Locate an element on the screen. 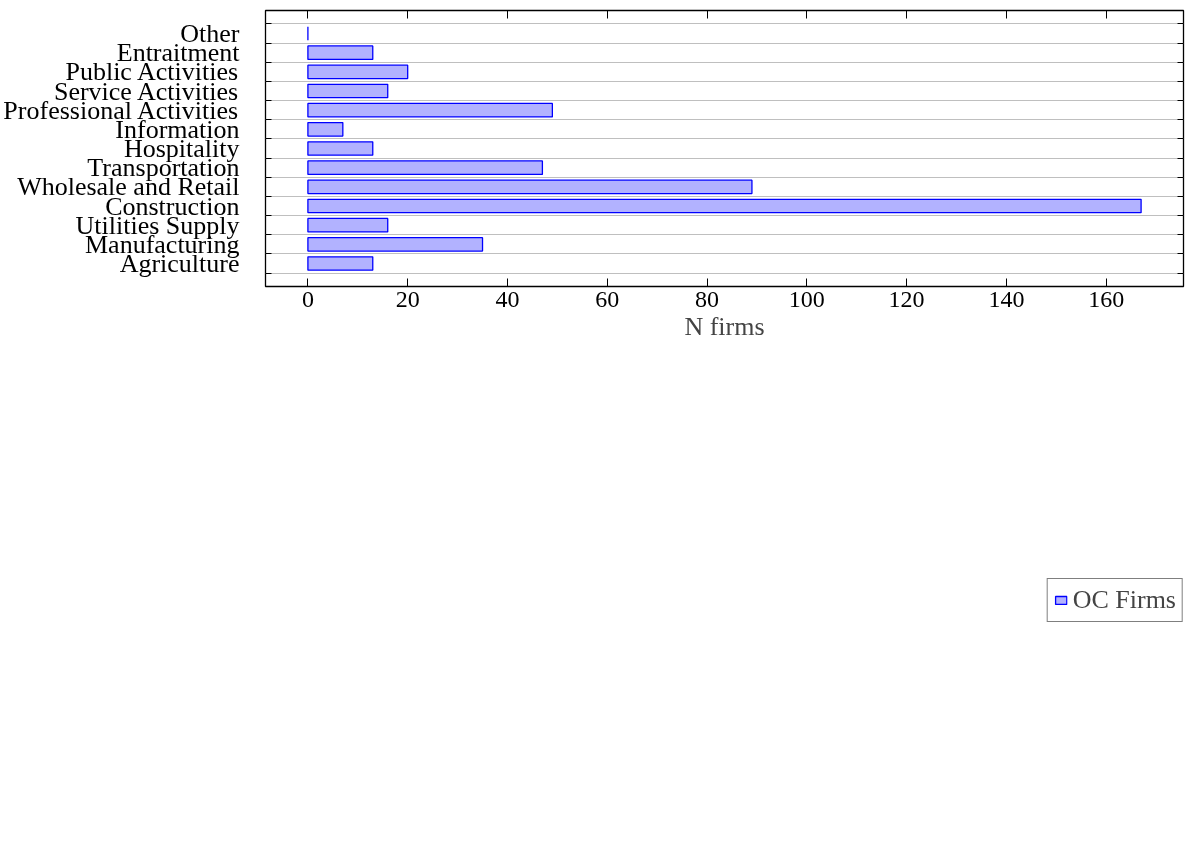 This screenshot has width=1191, height=857. x-tick-label: 140 is located at coordinates (1006, 298).